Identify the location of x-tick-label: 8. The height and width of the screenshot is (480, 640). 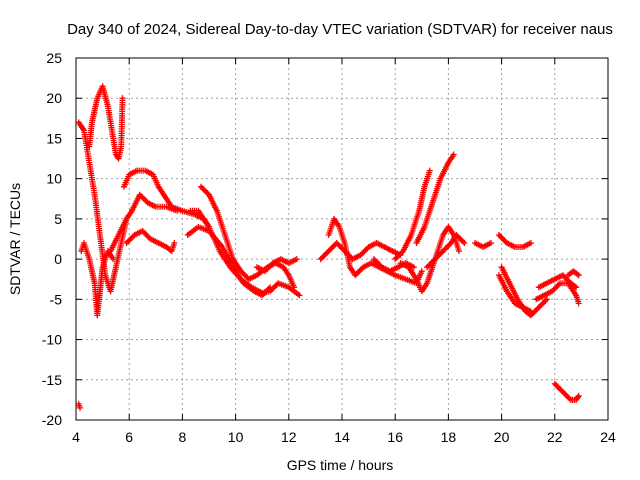
(183, 437).